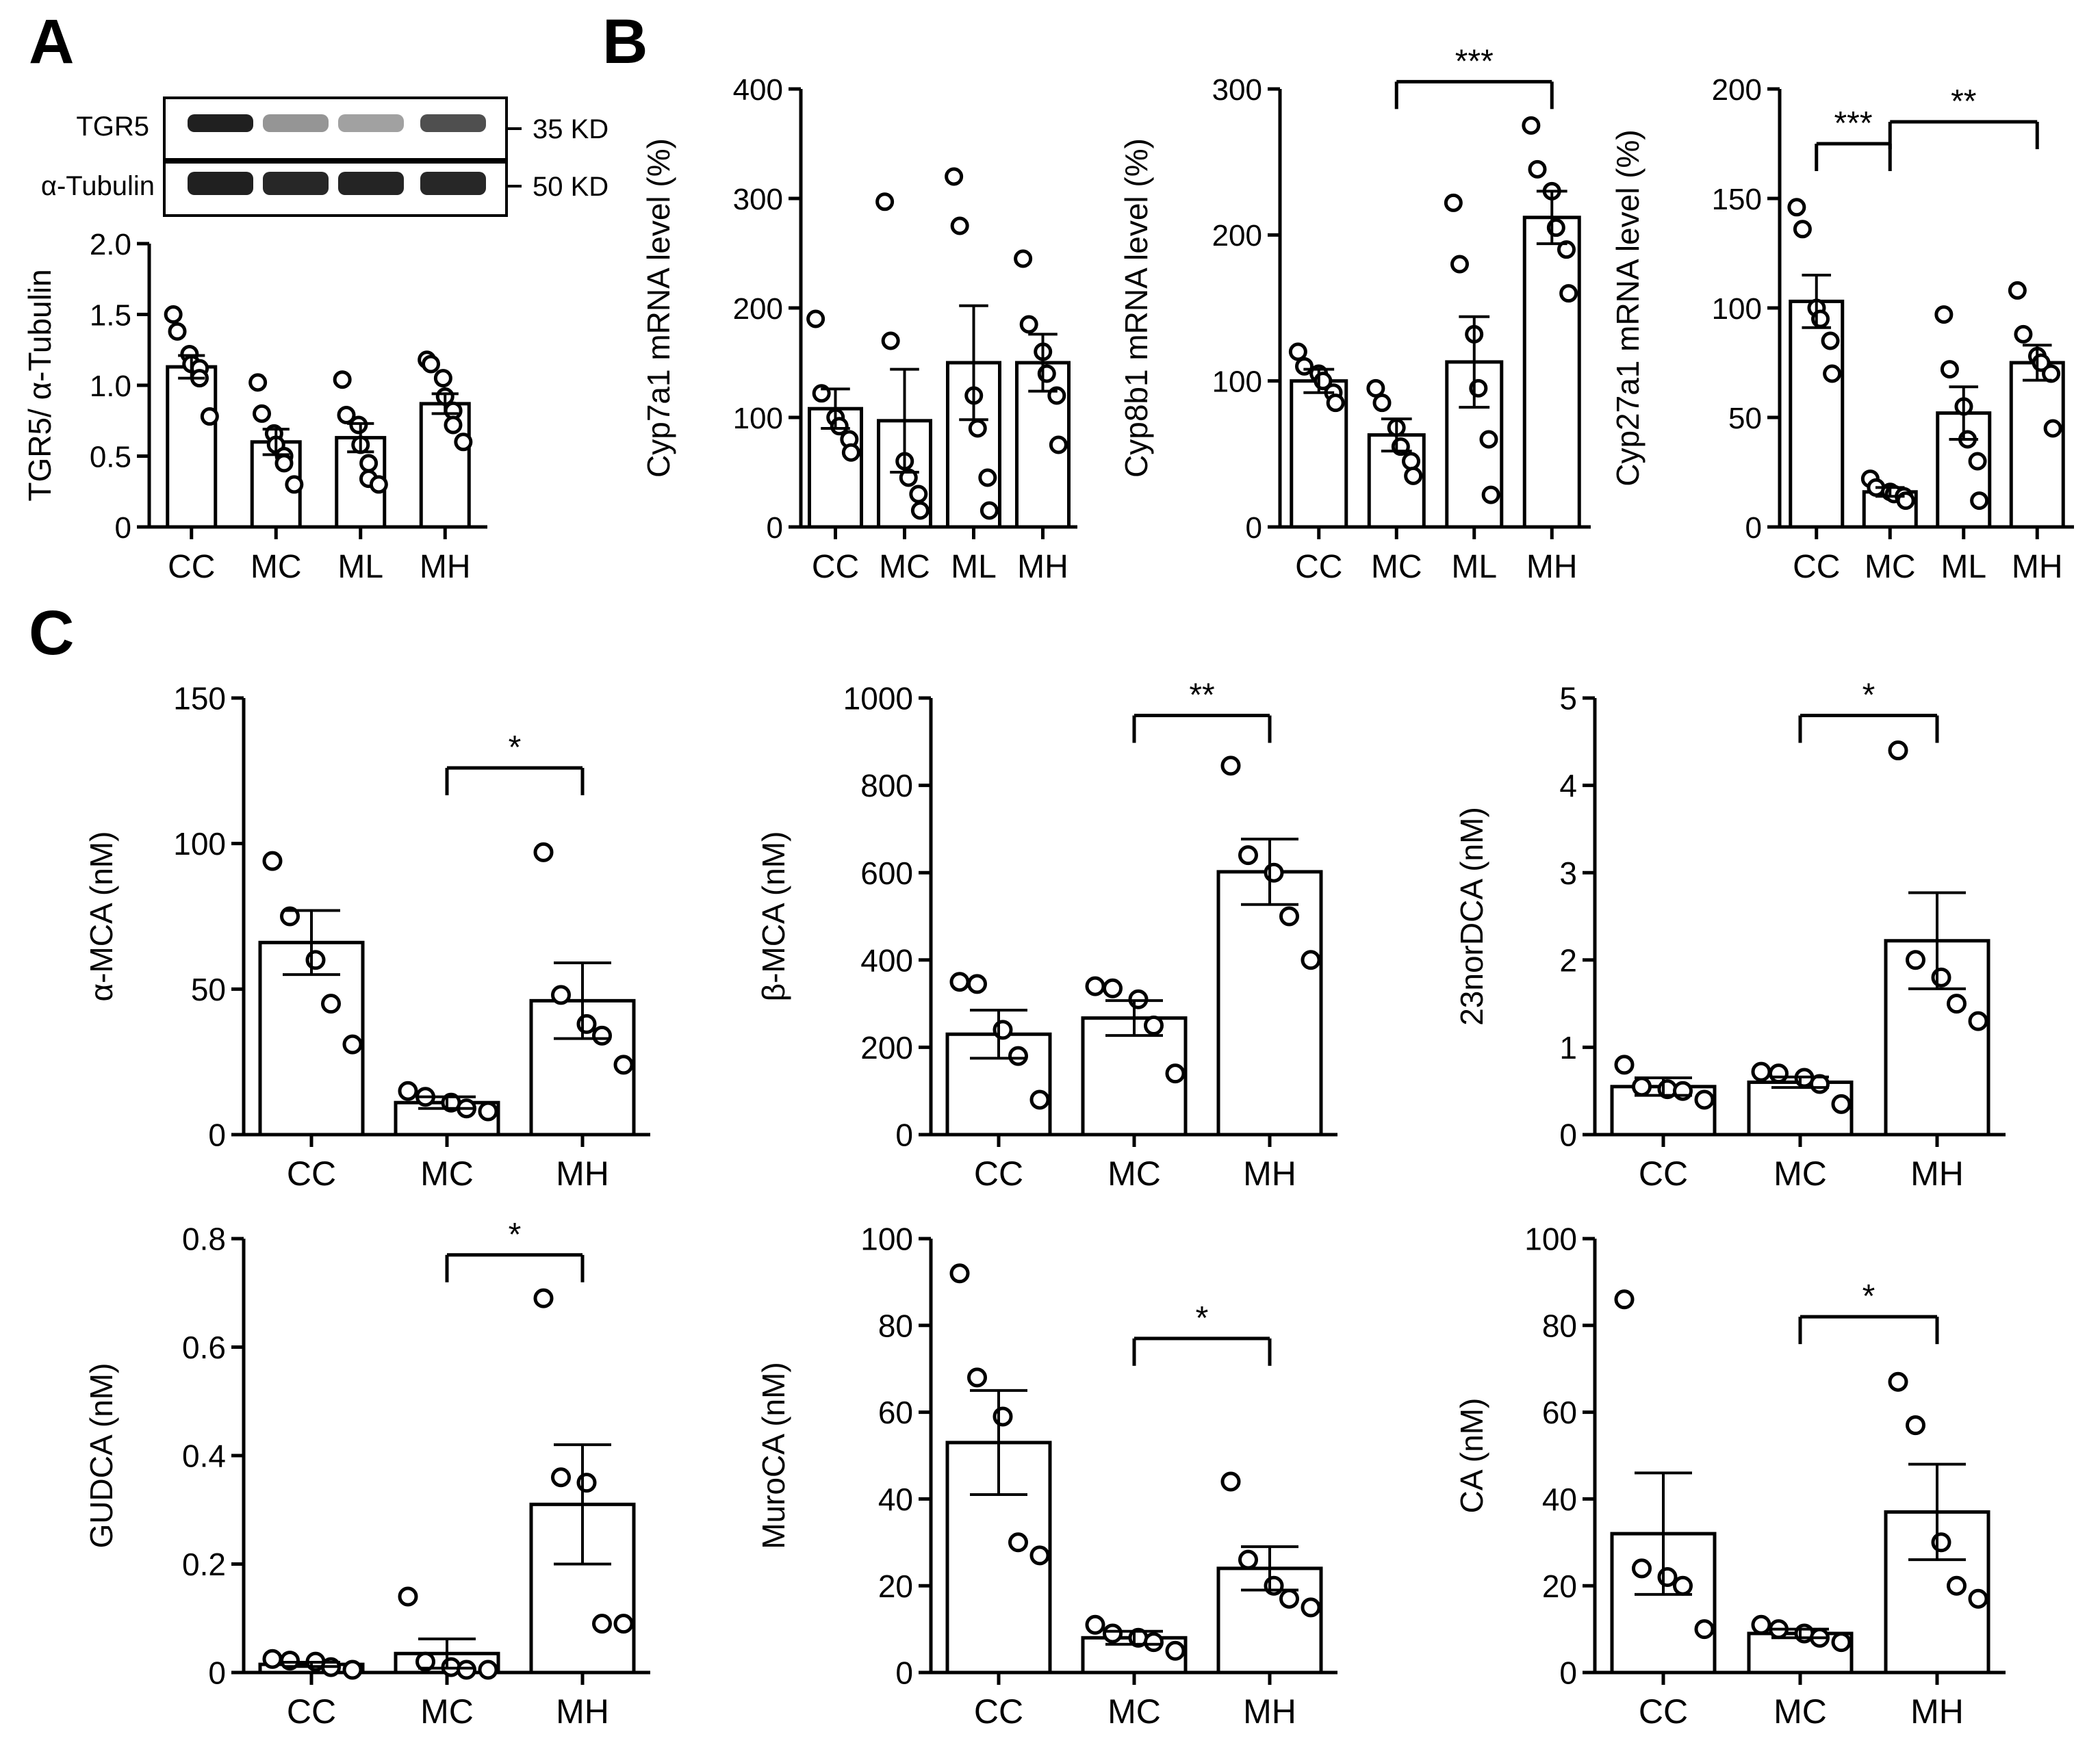 The height and width of the screenshot is (1756, 2100). What do you see at coordinates (39, 385) in the screenshot?
I see `y-axis-label: TGR5/ α-Tubulin` at bounding box center [39, 385].